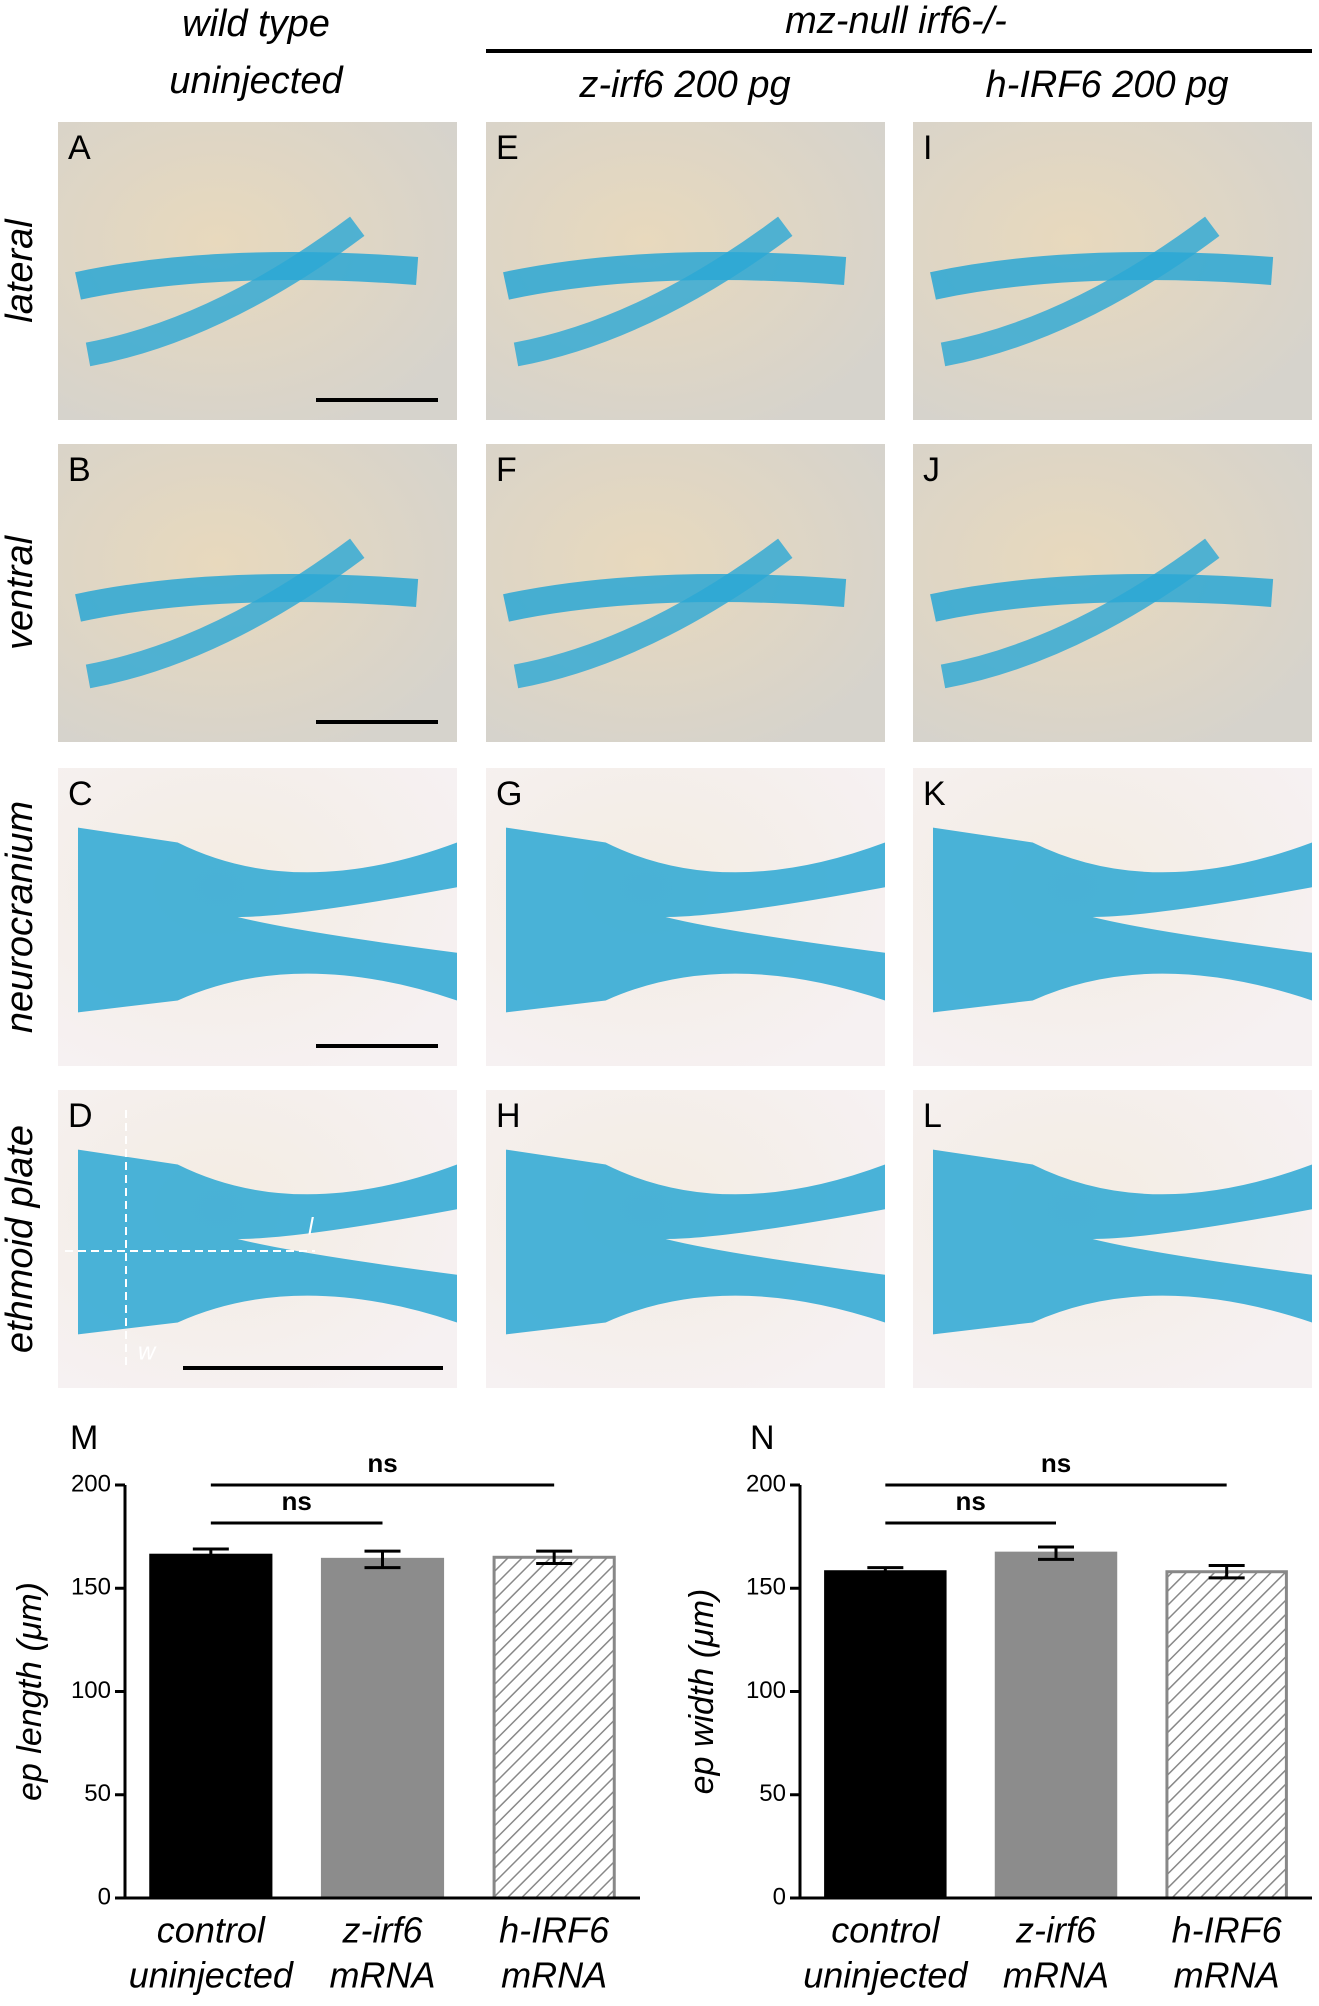  I want to click on row-label: lateral, so click(20, 270).